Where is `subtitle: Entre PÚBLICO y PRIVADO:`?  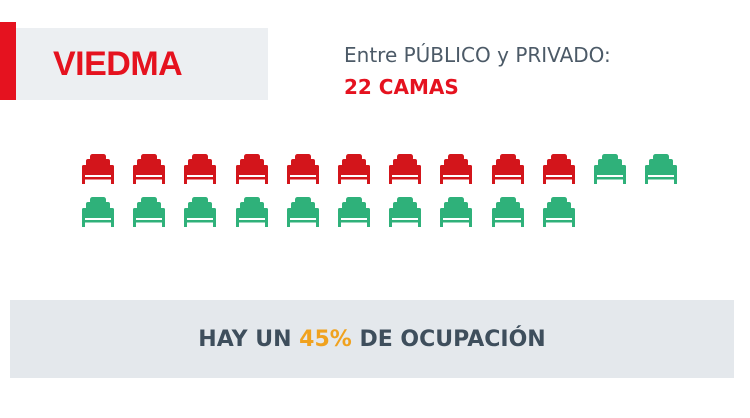 subtitle: Entre PÚBLICO y PRIVADO: is located at coordinates (477, 55).